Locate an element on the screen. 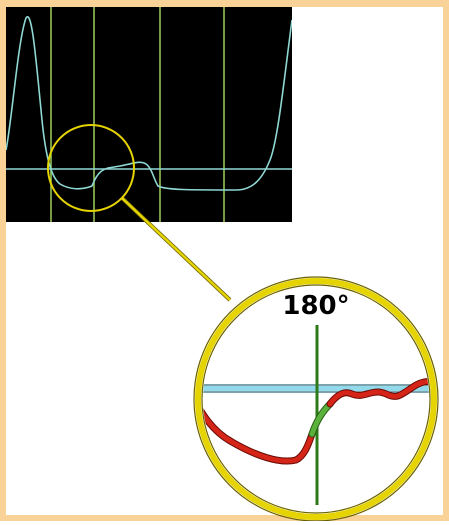 Image resolution: width=449 pixels, height=525 pixels. phase-label: 180° is located at coordinates (315, 306).